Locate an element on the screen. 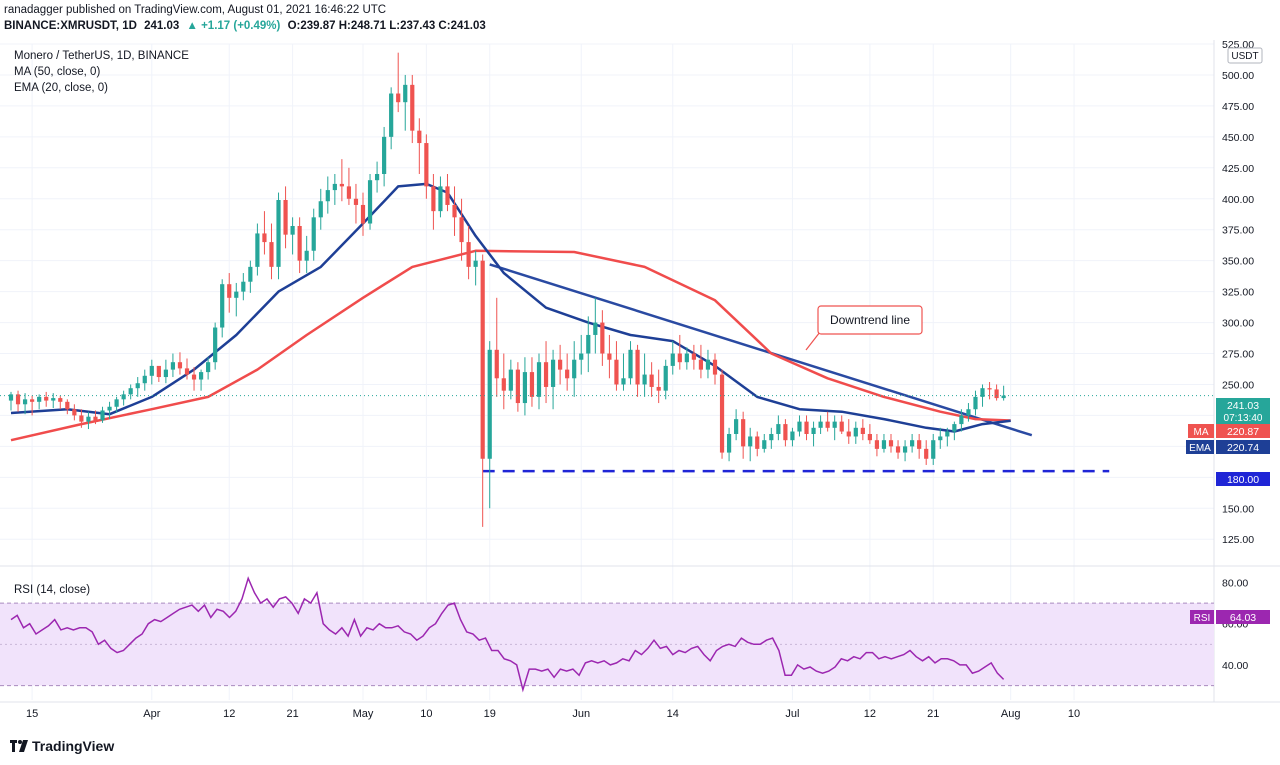 Image resolution: width=1280 pixels, height=765 pixels. price-tick-label: 400.00 is located at coordinates (1238, 200).